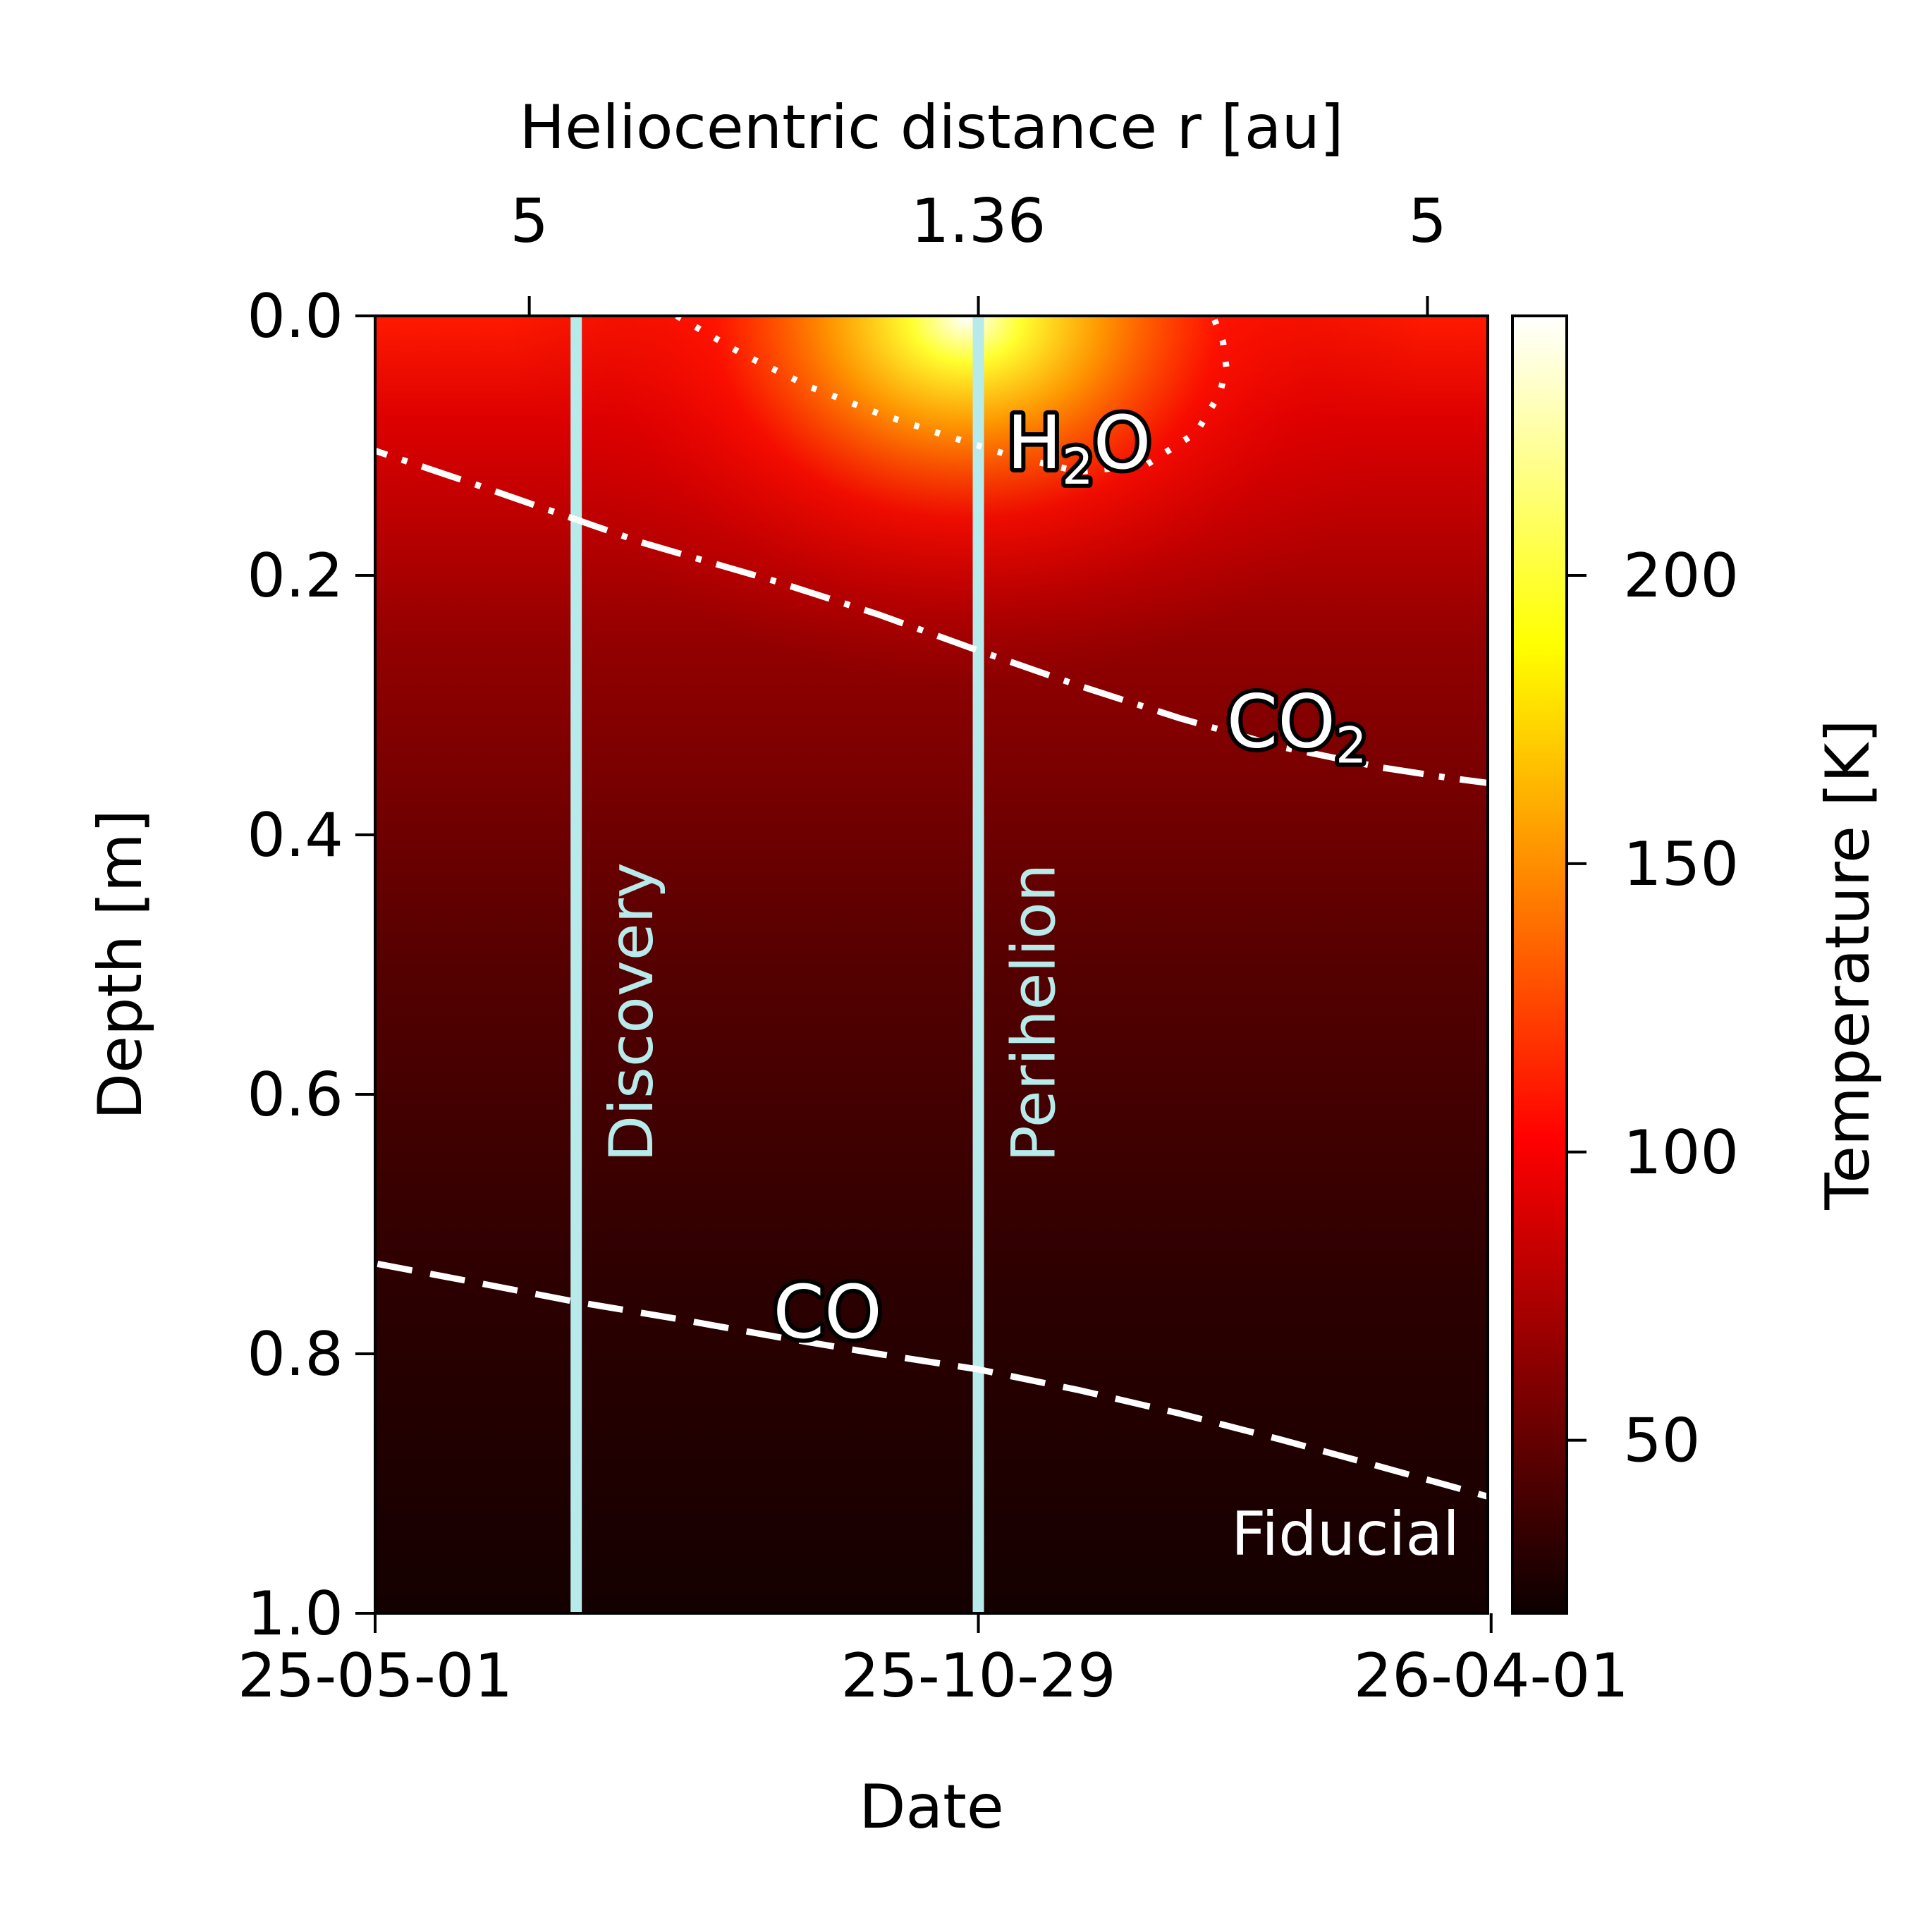  What do you see at coordinates (295, 835) in the screenshot?
I see `y-tick-label-2: 0.4` at bounding box center [295, 835].